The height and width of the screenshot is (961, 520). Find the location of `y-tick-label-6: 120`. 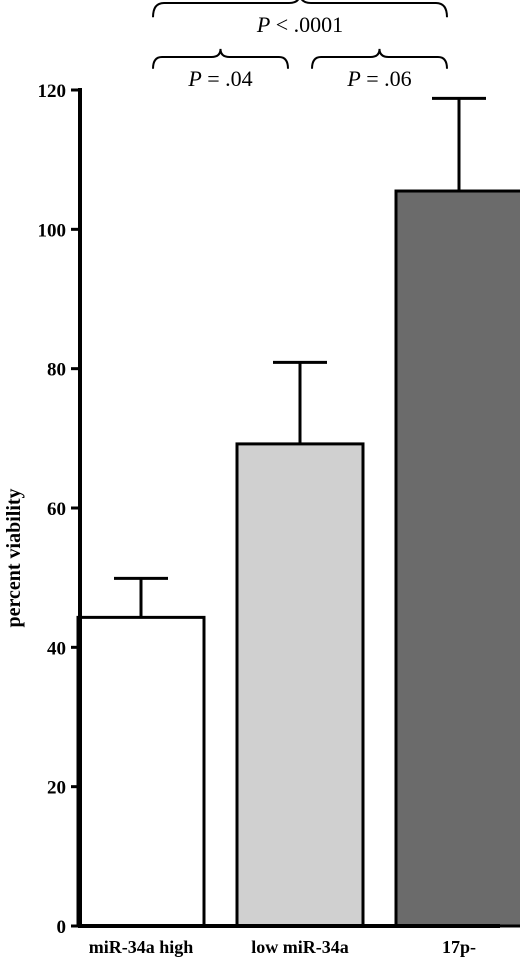

y-tick-label-6: 120 is located at coordinates (52, 91).